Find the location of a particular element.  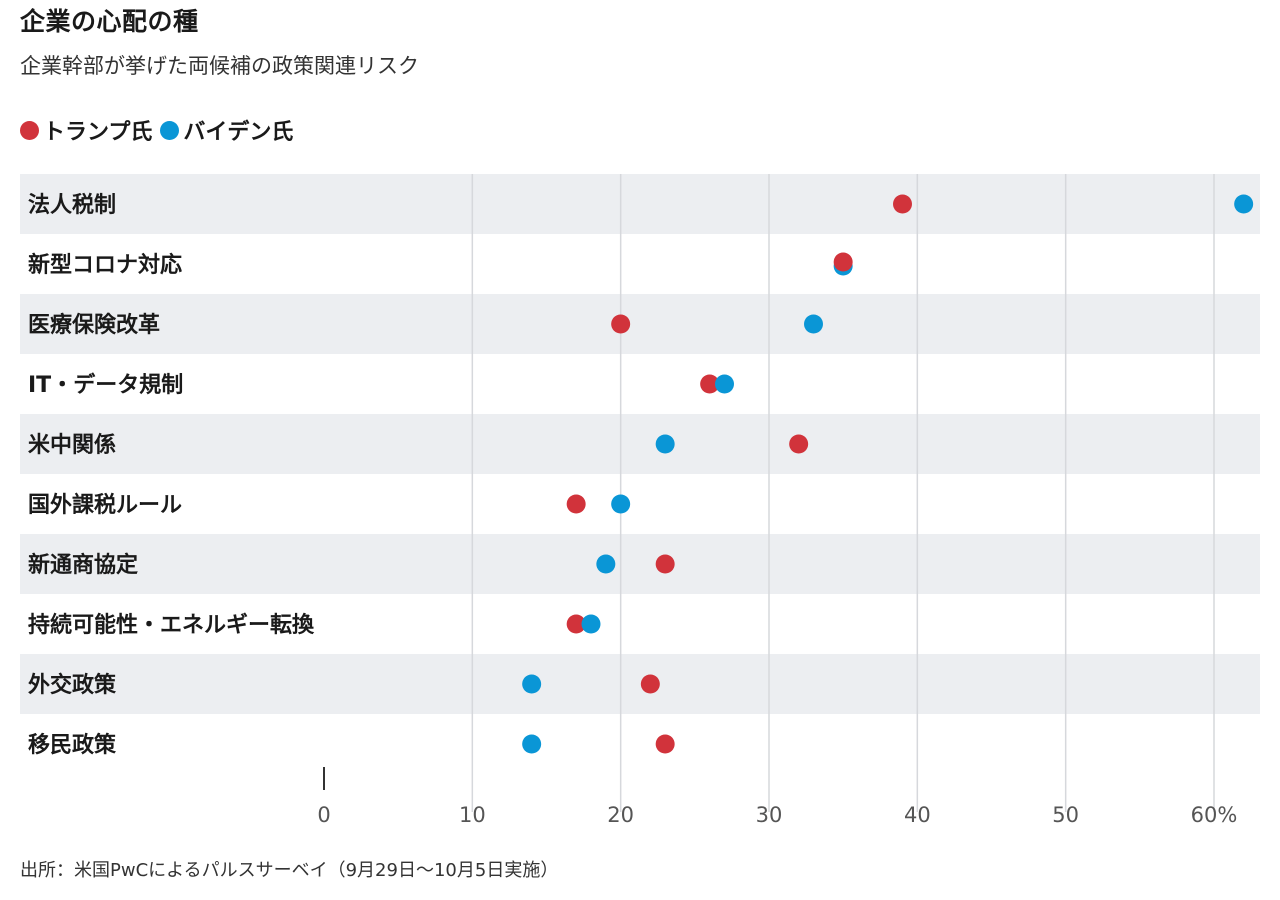

chart-subtitle: 企業幹部が挙げた両候補の政策関連リスク is located at coordinates (219, 66).